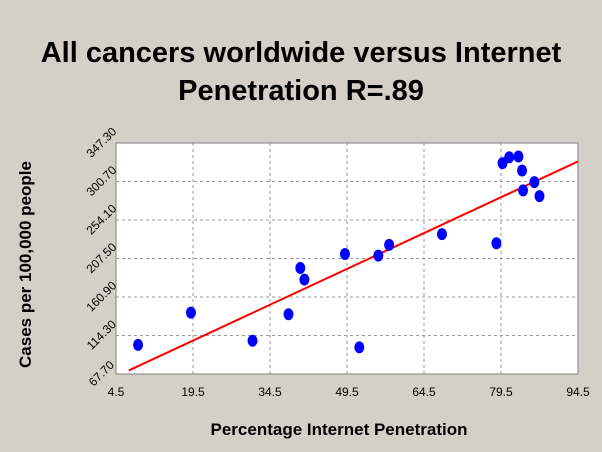 The image size is (602, 452). What do you see at coordinates (25, 264) in the screenshot?
I see `y-axis-label: Cases per 100,000 people` at bounding box center [25, 264].